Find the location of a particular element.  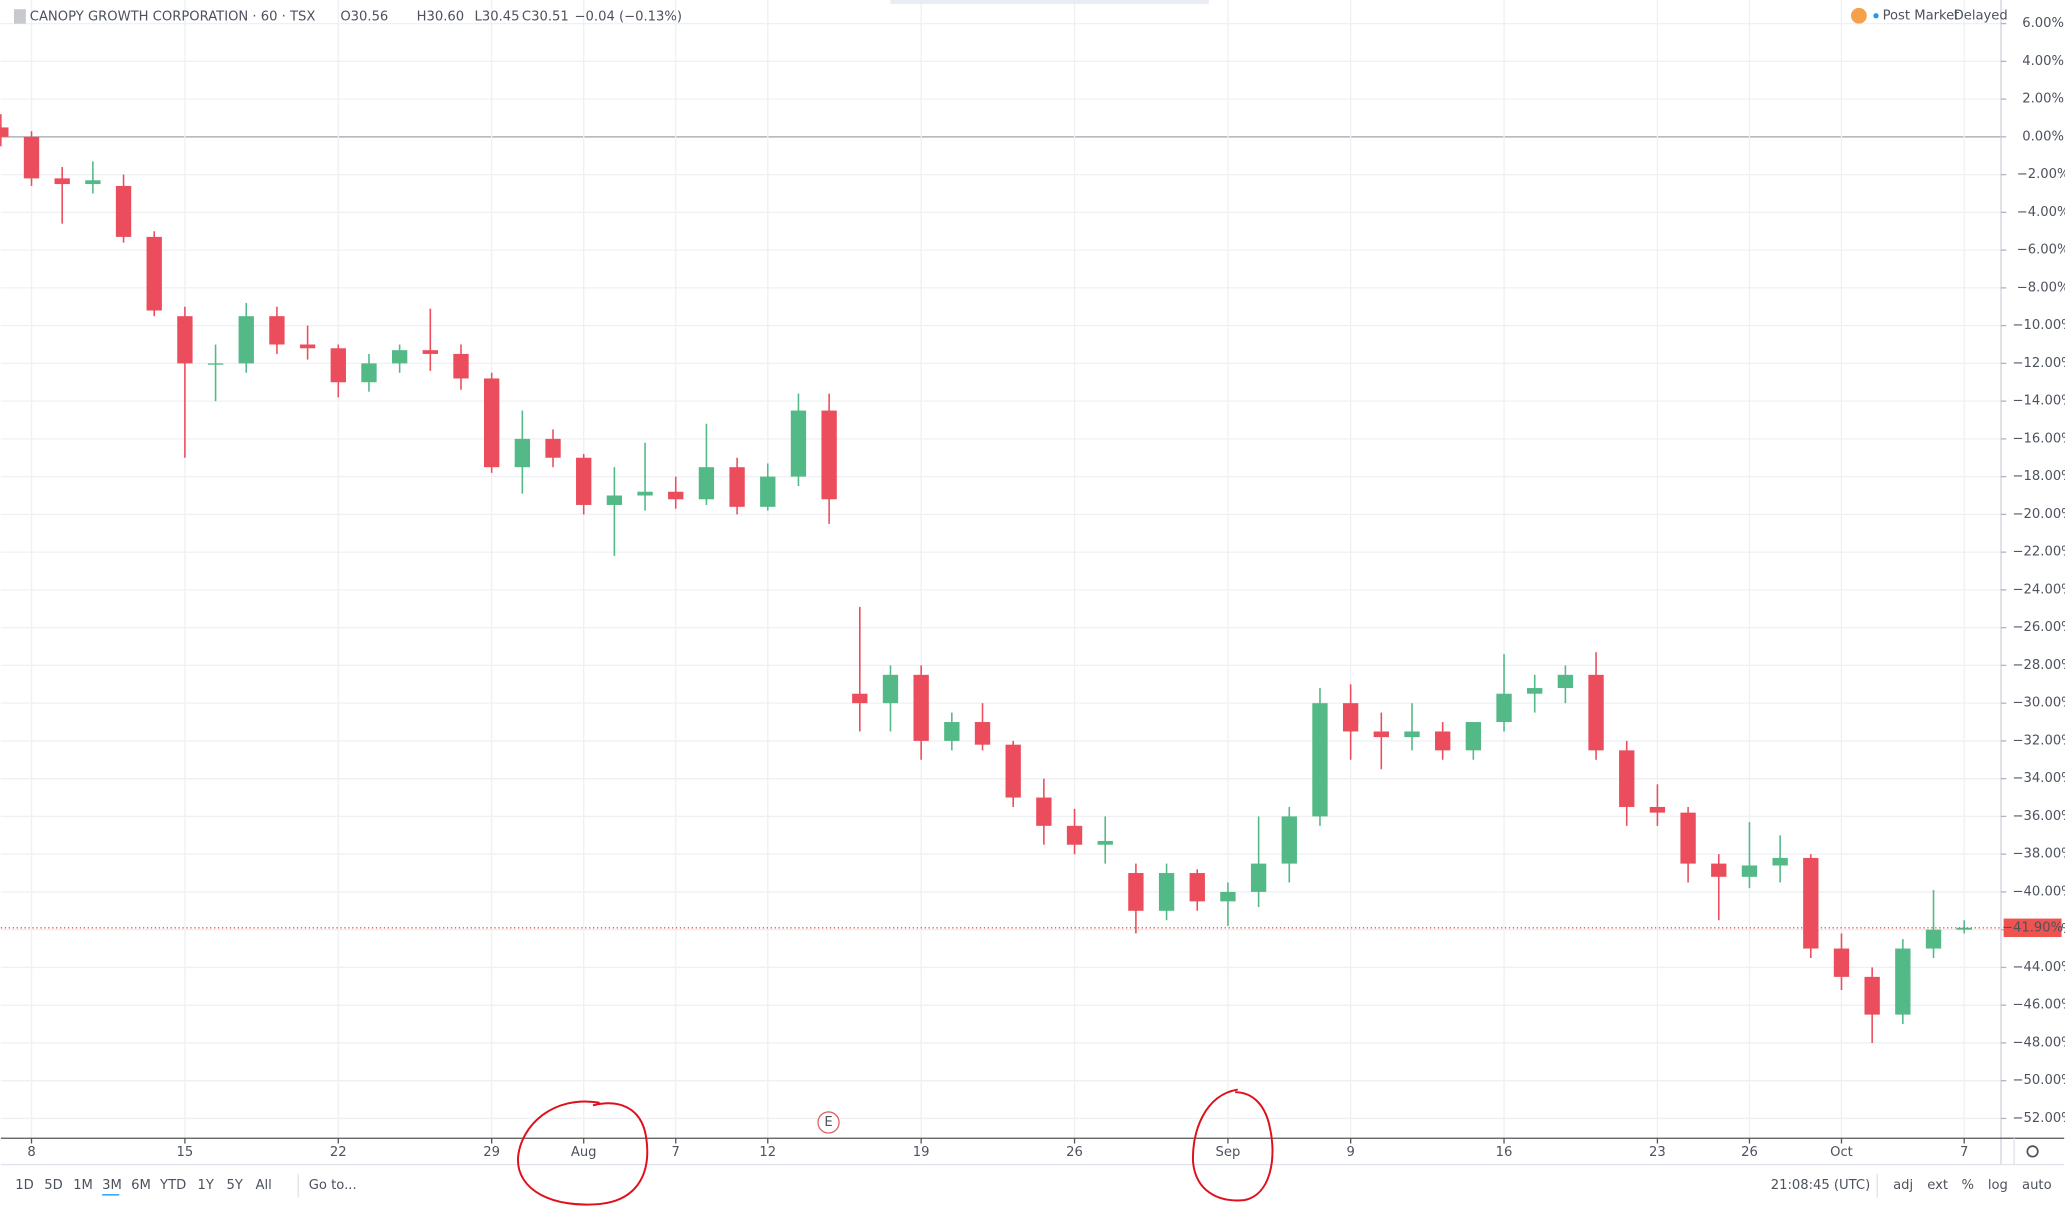

last-price-box is located at coordinates (2032, 927).